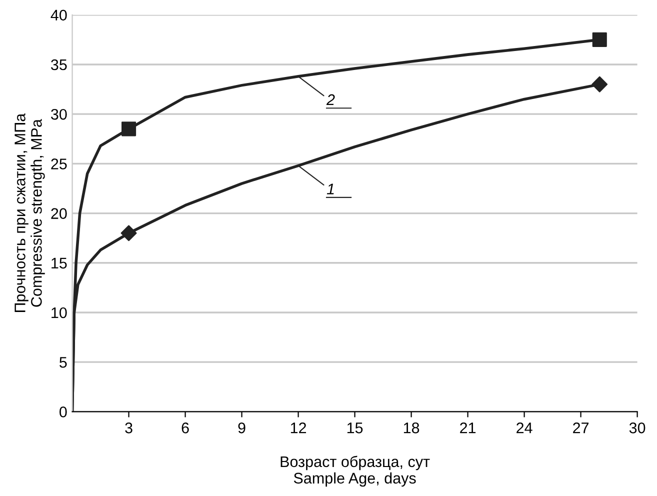 The width and height of the screenshot is (657, 496). What do you see at coordinates (29, 212) in the screenshot?
I see `y-axis-title: Прочность при сжатии, МПа Compressive strength, MPa` at bounding box center [29, 212].